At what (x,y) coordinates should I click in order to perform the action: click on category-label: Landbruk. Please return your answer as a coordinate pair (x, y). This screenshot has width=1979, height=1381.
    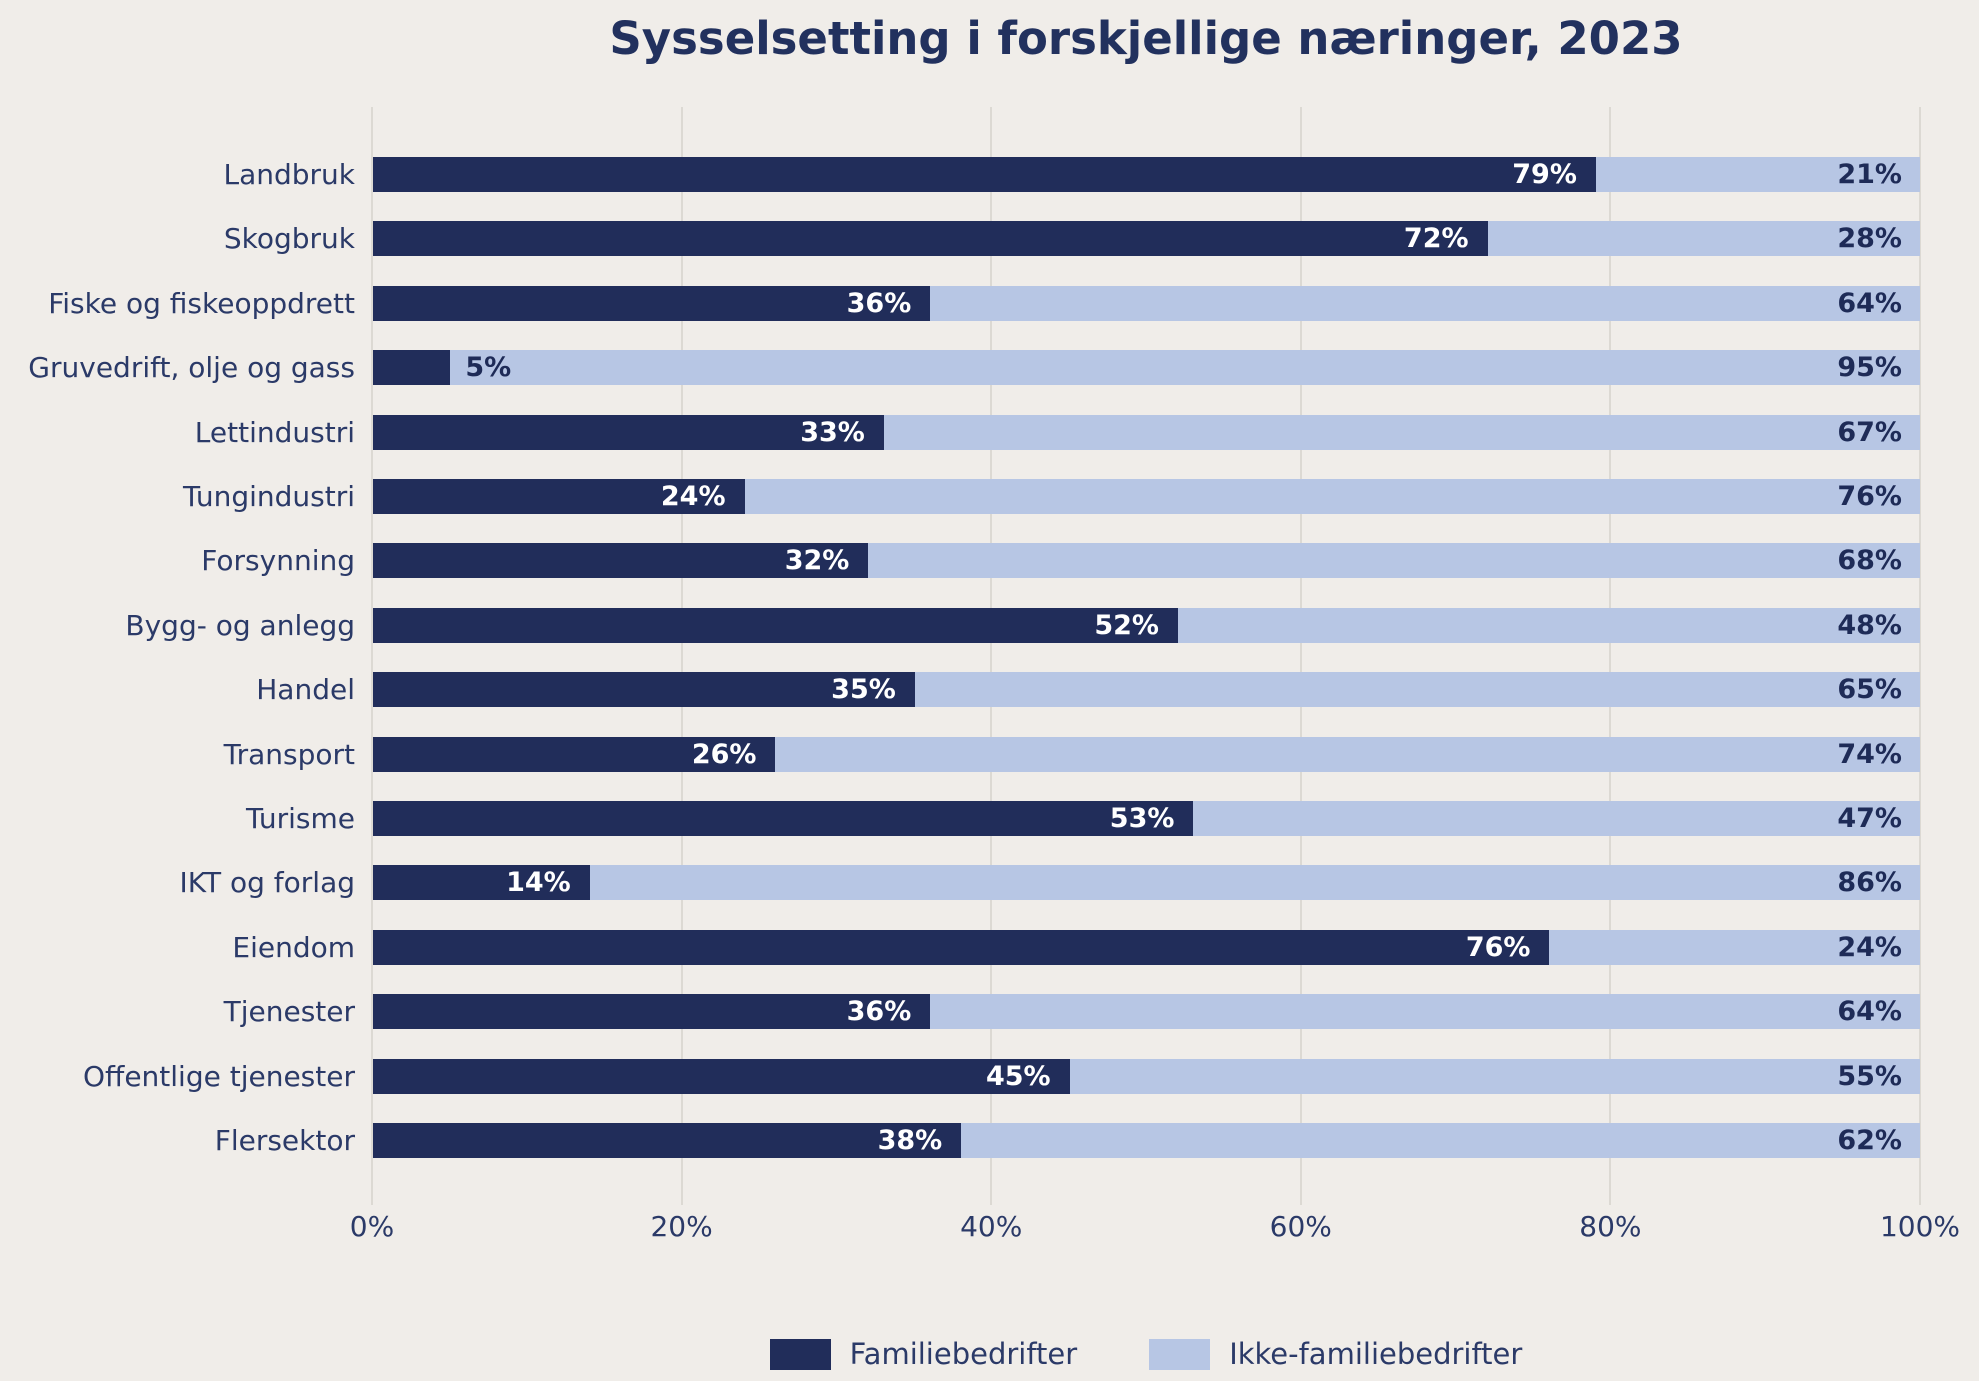
    Looking at the image, I should click on (289, 174).